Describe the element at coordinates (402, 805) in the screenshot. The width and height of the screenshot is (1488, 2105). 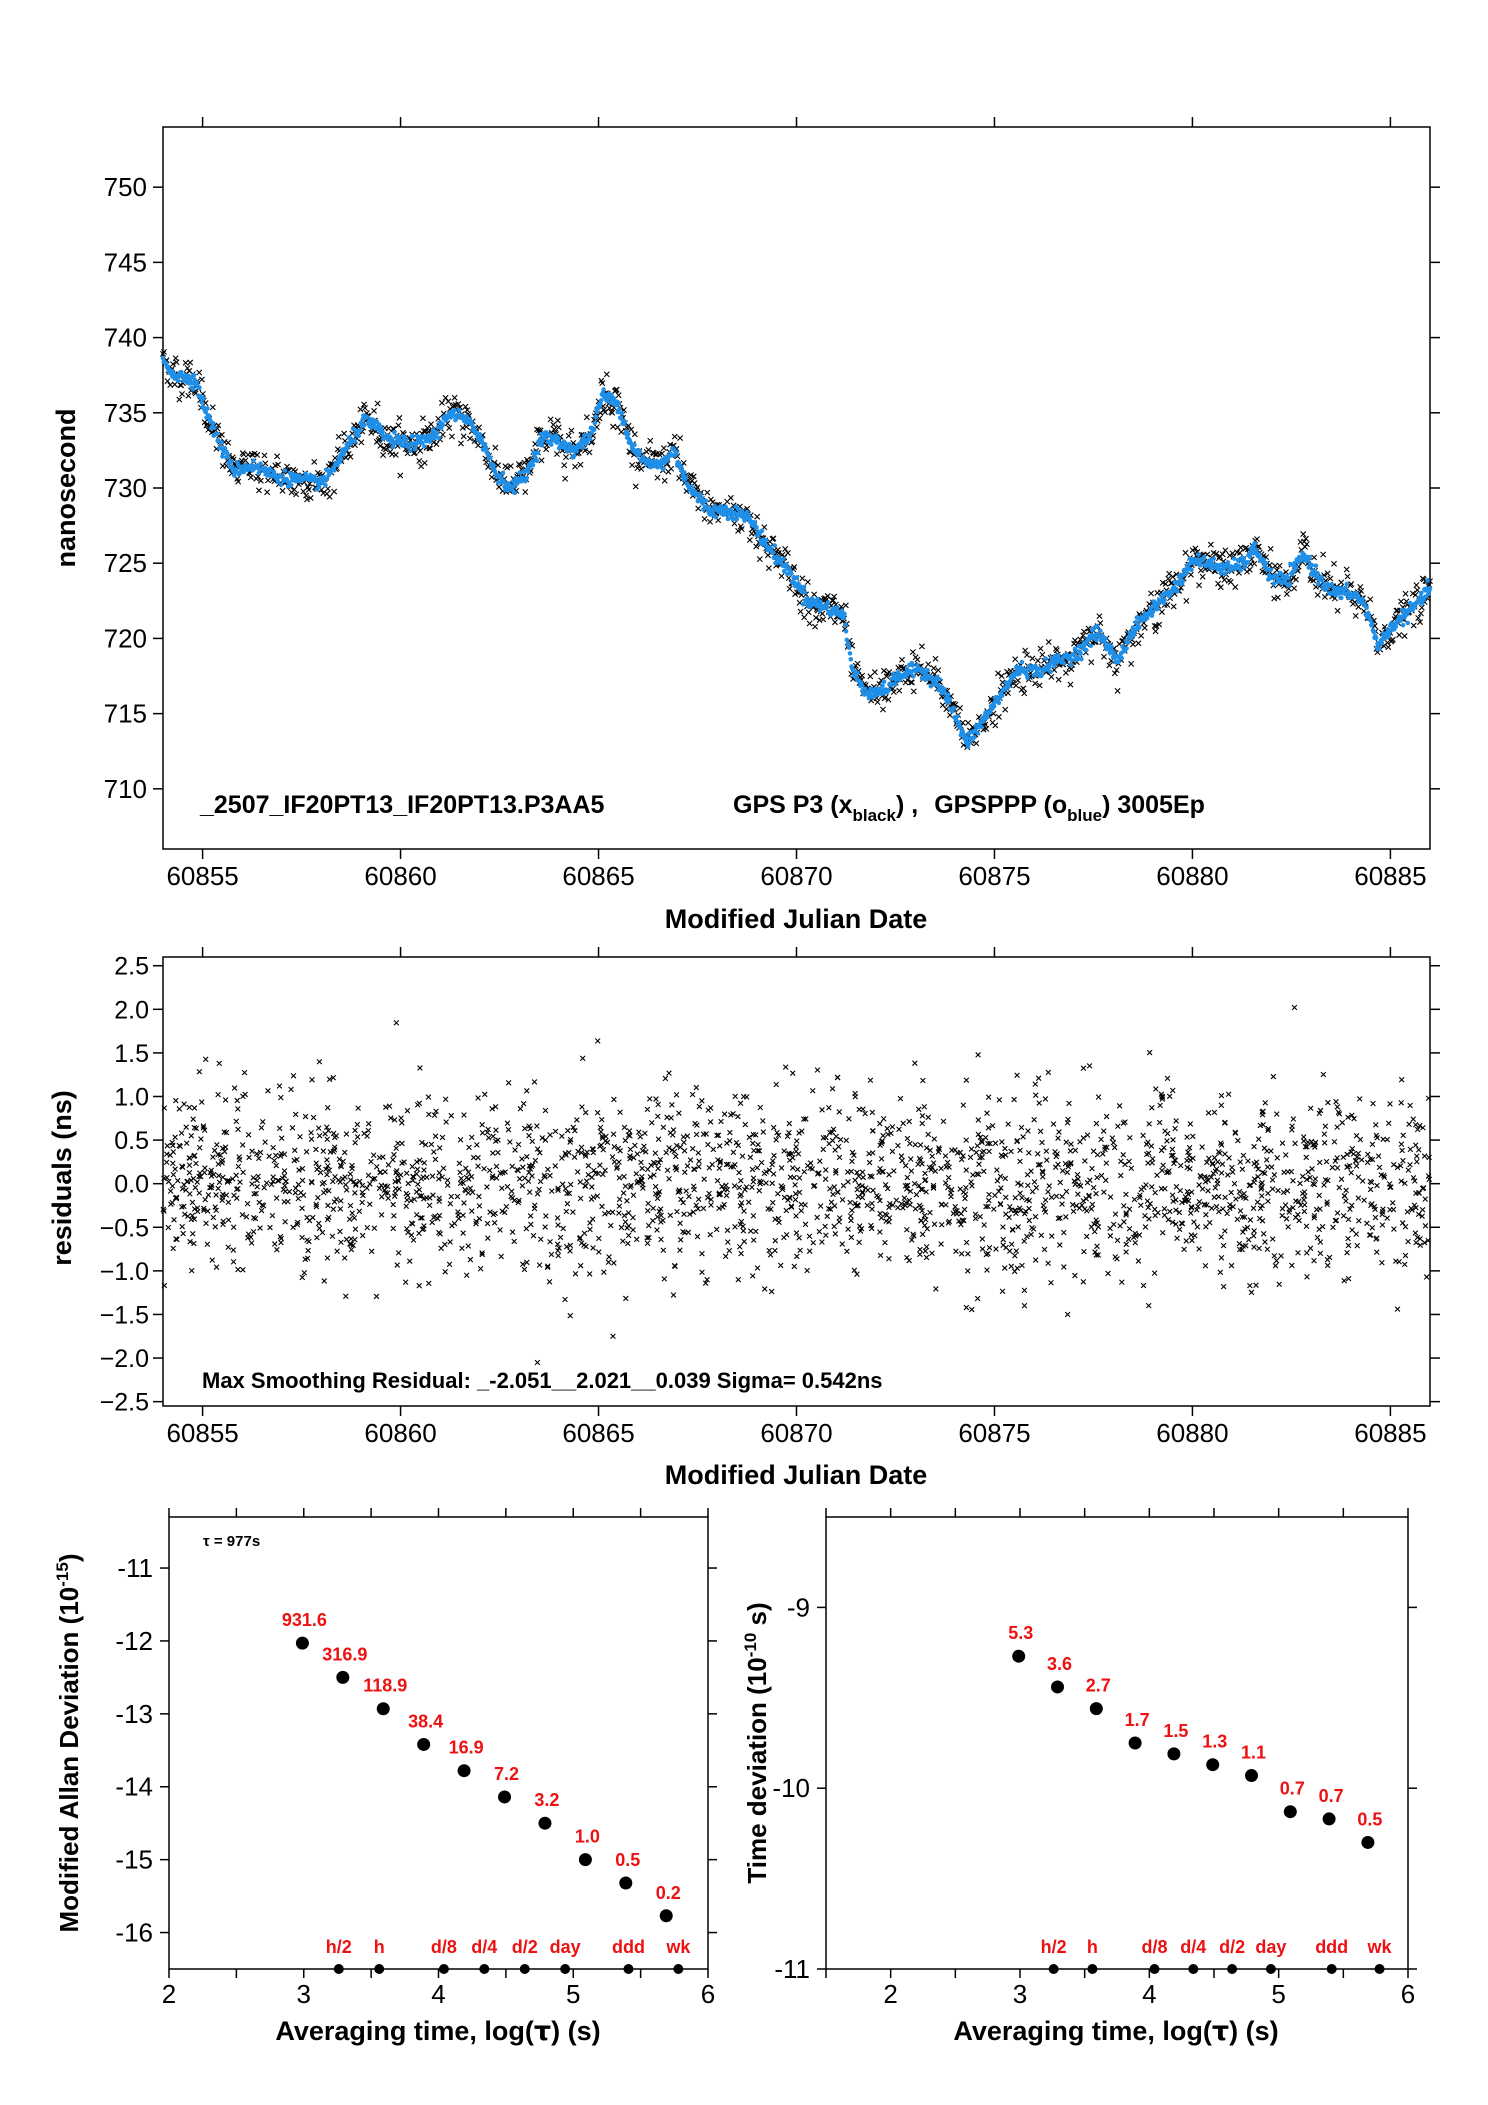
I see `plot1-annotation-file: _2507_IF20PT13_IF20PT13.P3AA5` at that location.